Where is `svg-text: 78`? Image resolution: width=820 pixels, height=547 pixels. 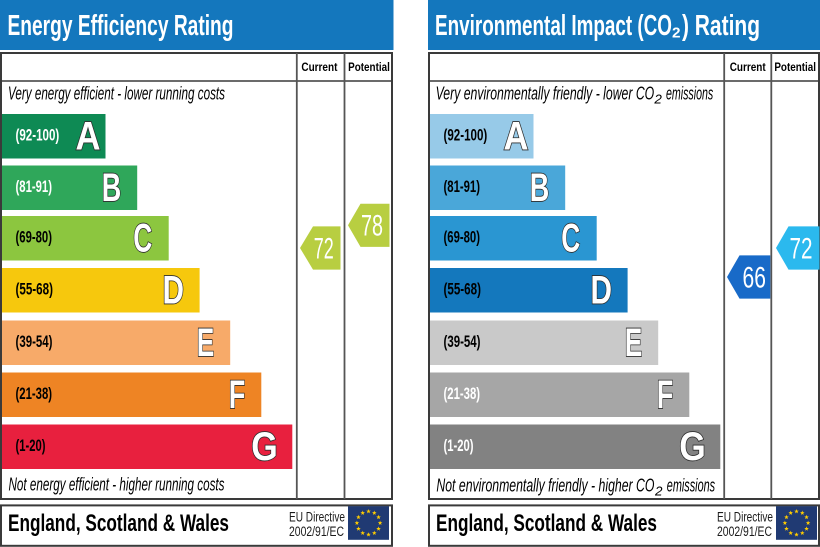
svg-text: 78 is located at coordinates (372, 226).